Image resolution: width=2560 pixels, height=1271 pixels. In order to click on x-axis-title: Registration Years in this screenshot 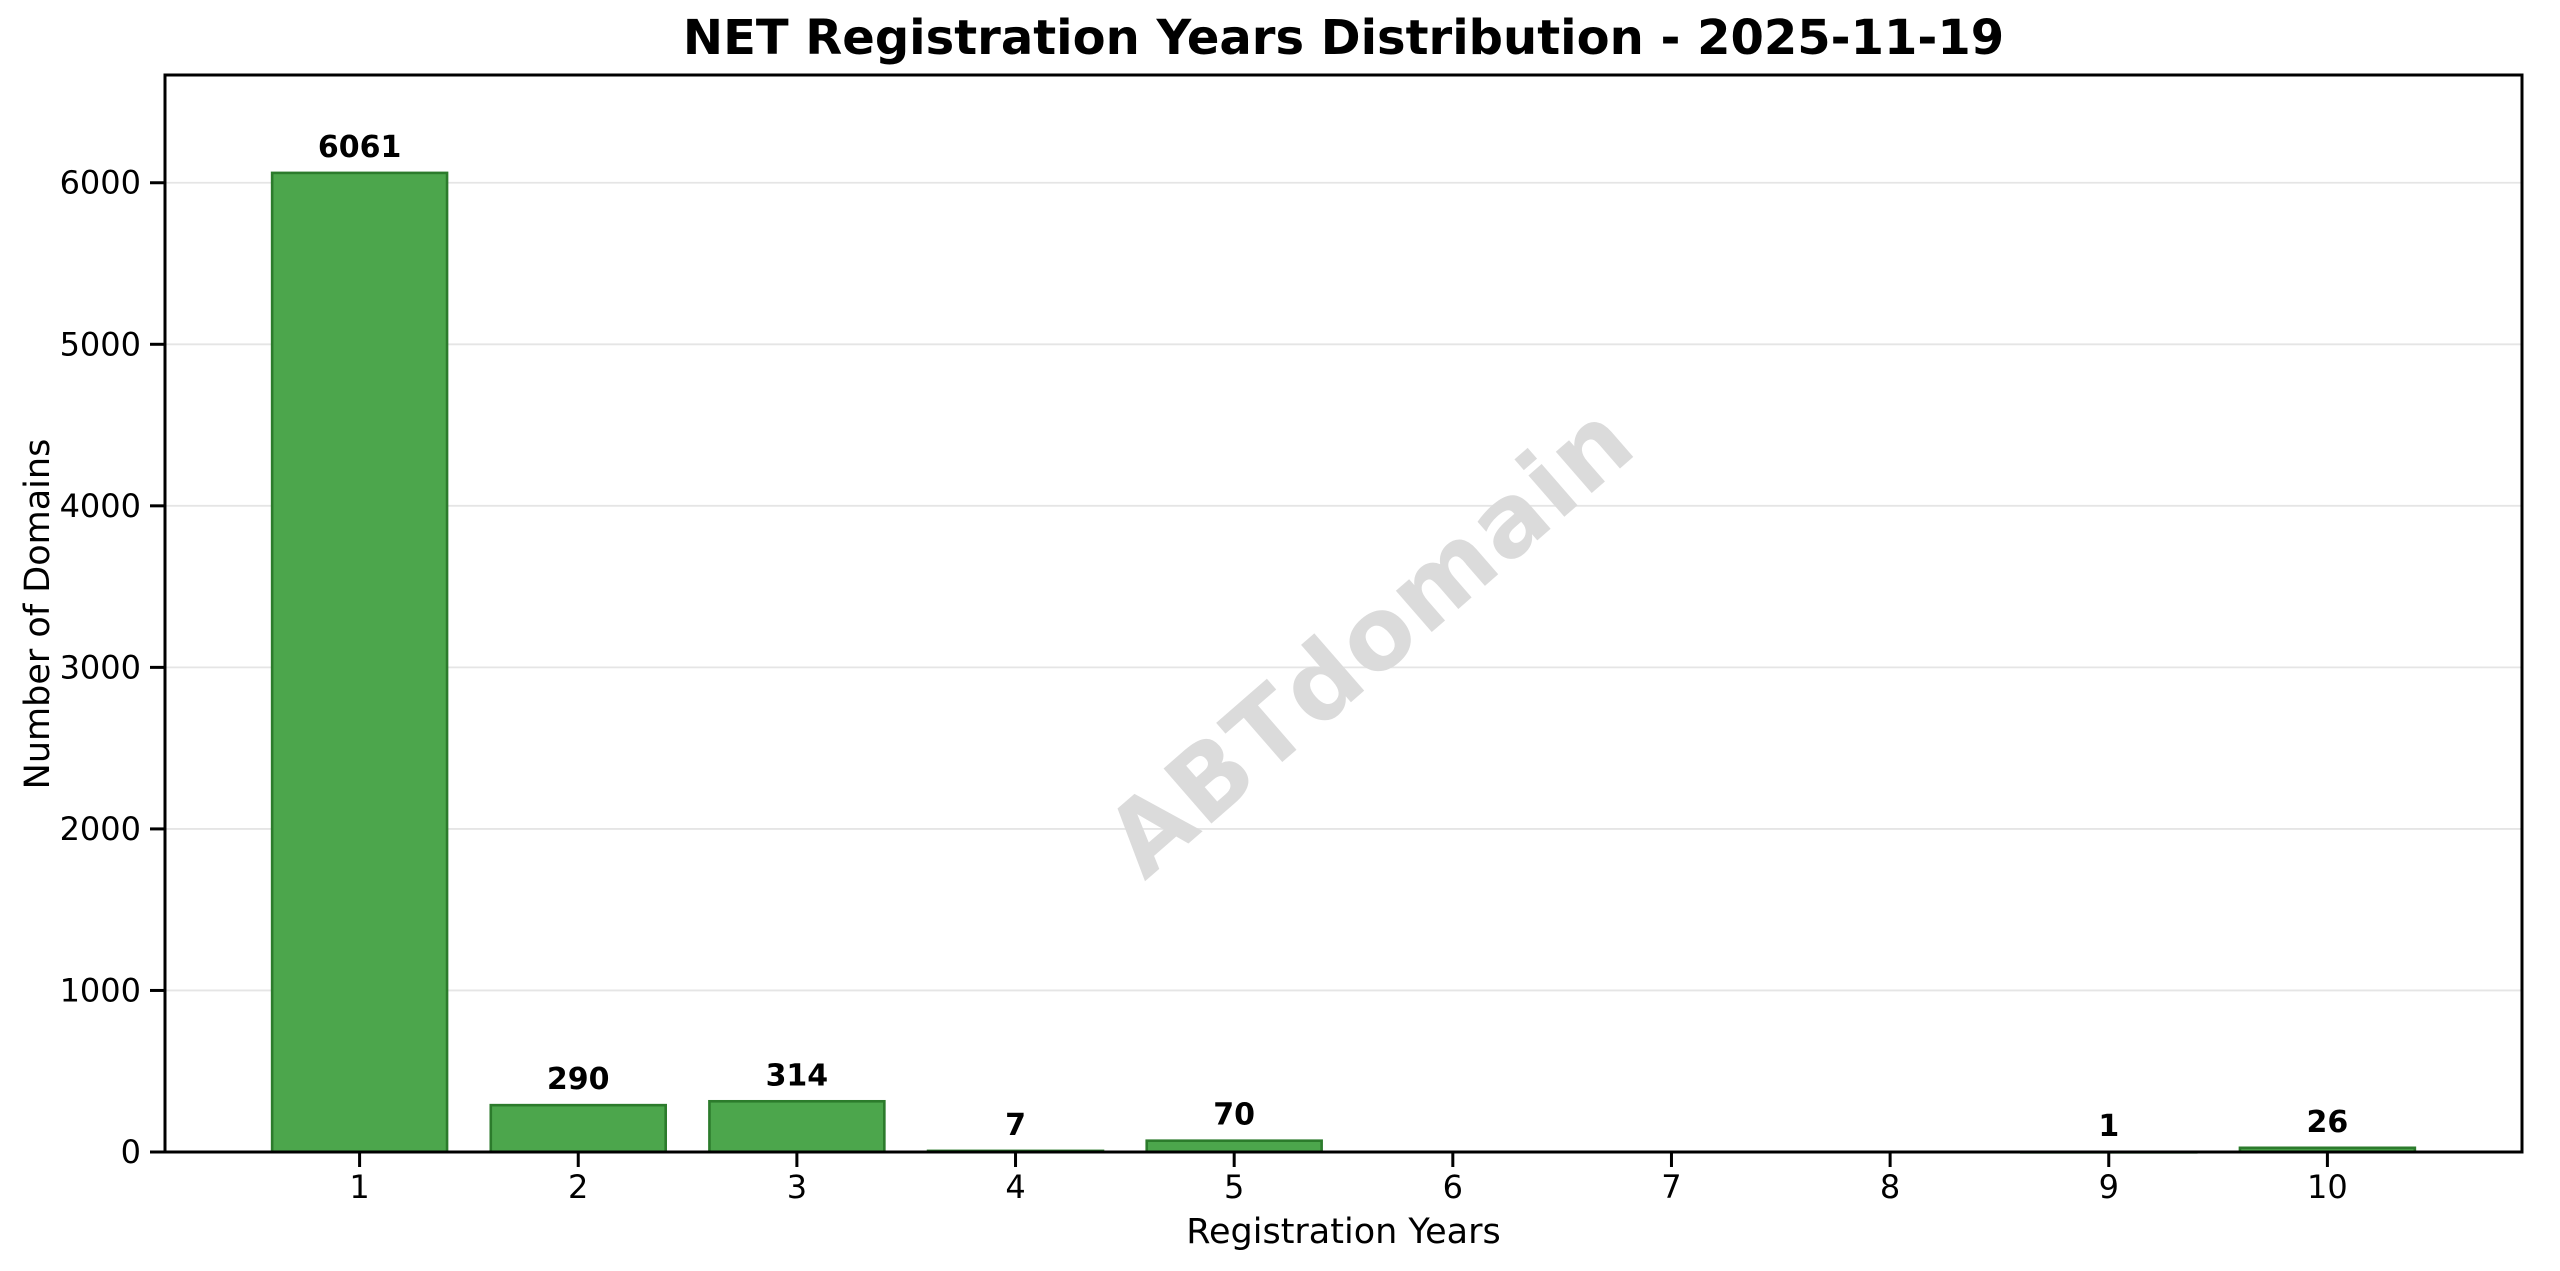, I will do `click(1343, 1232)`.